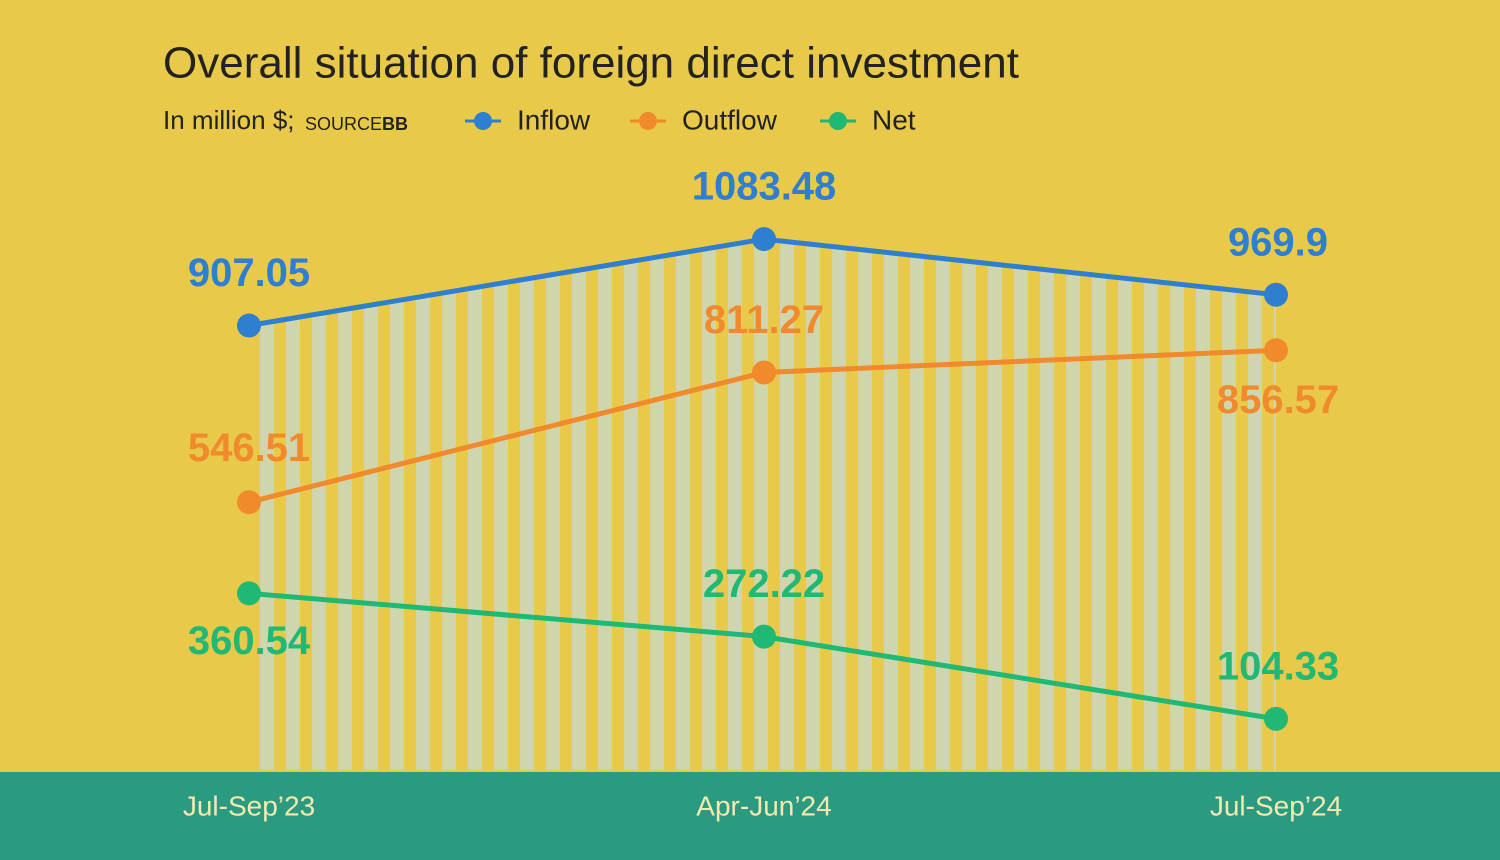  What do you see at coordinates (229, 120) in the screenshot?
I see `subtitle: In million $;` at bounding box center [229, 120].